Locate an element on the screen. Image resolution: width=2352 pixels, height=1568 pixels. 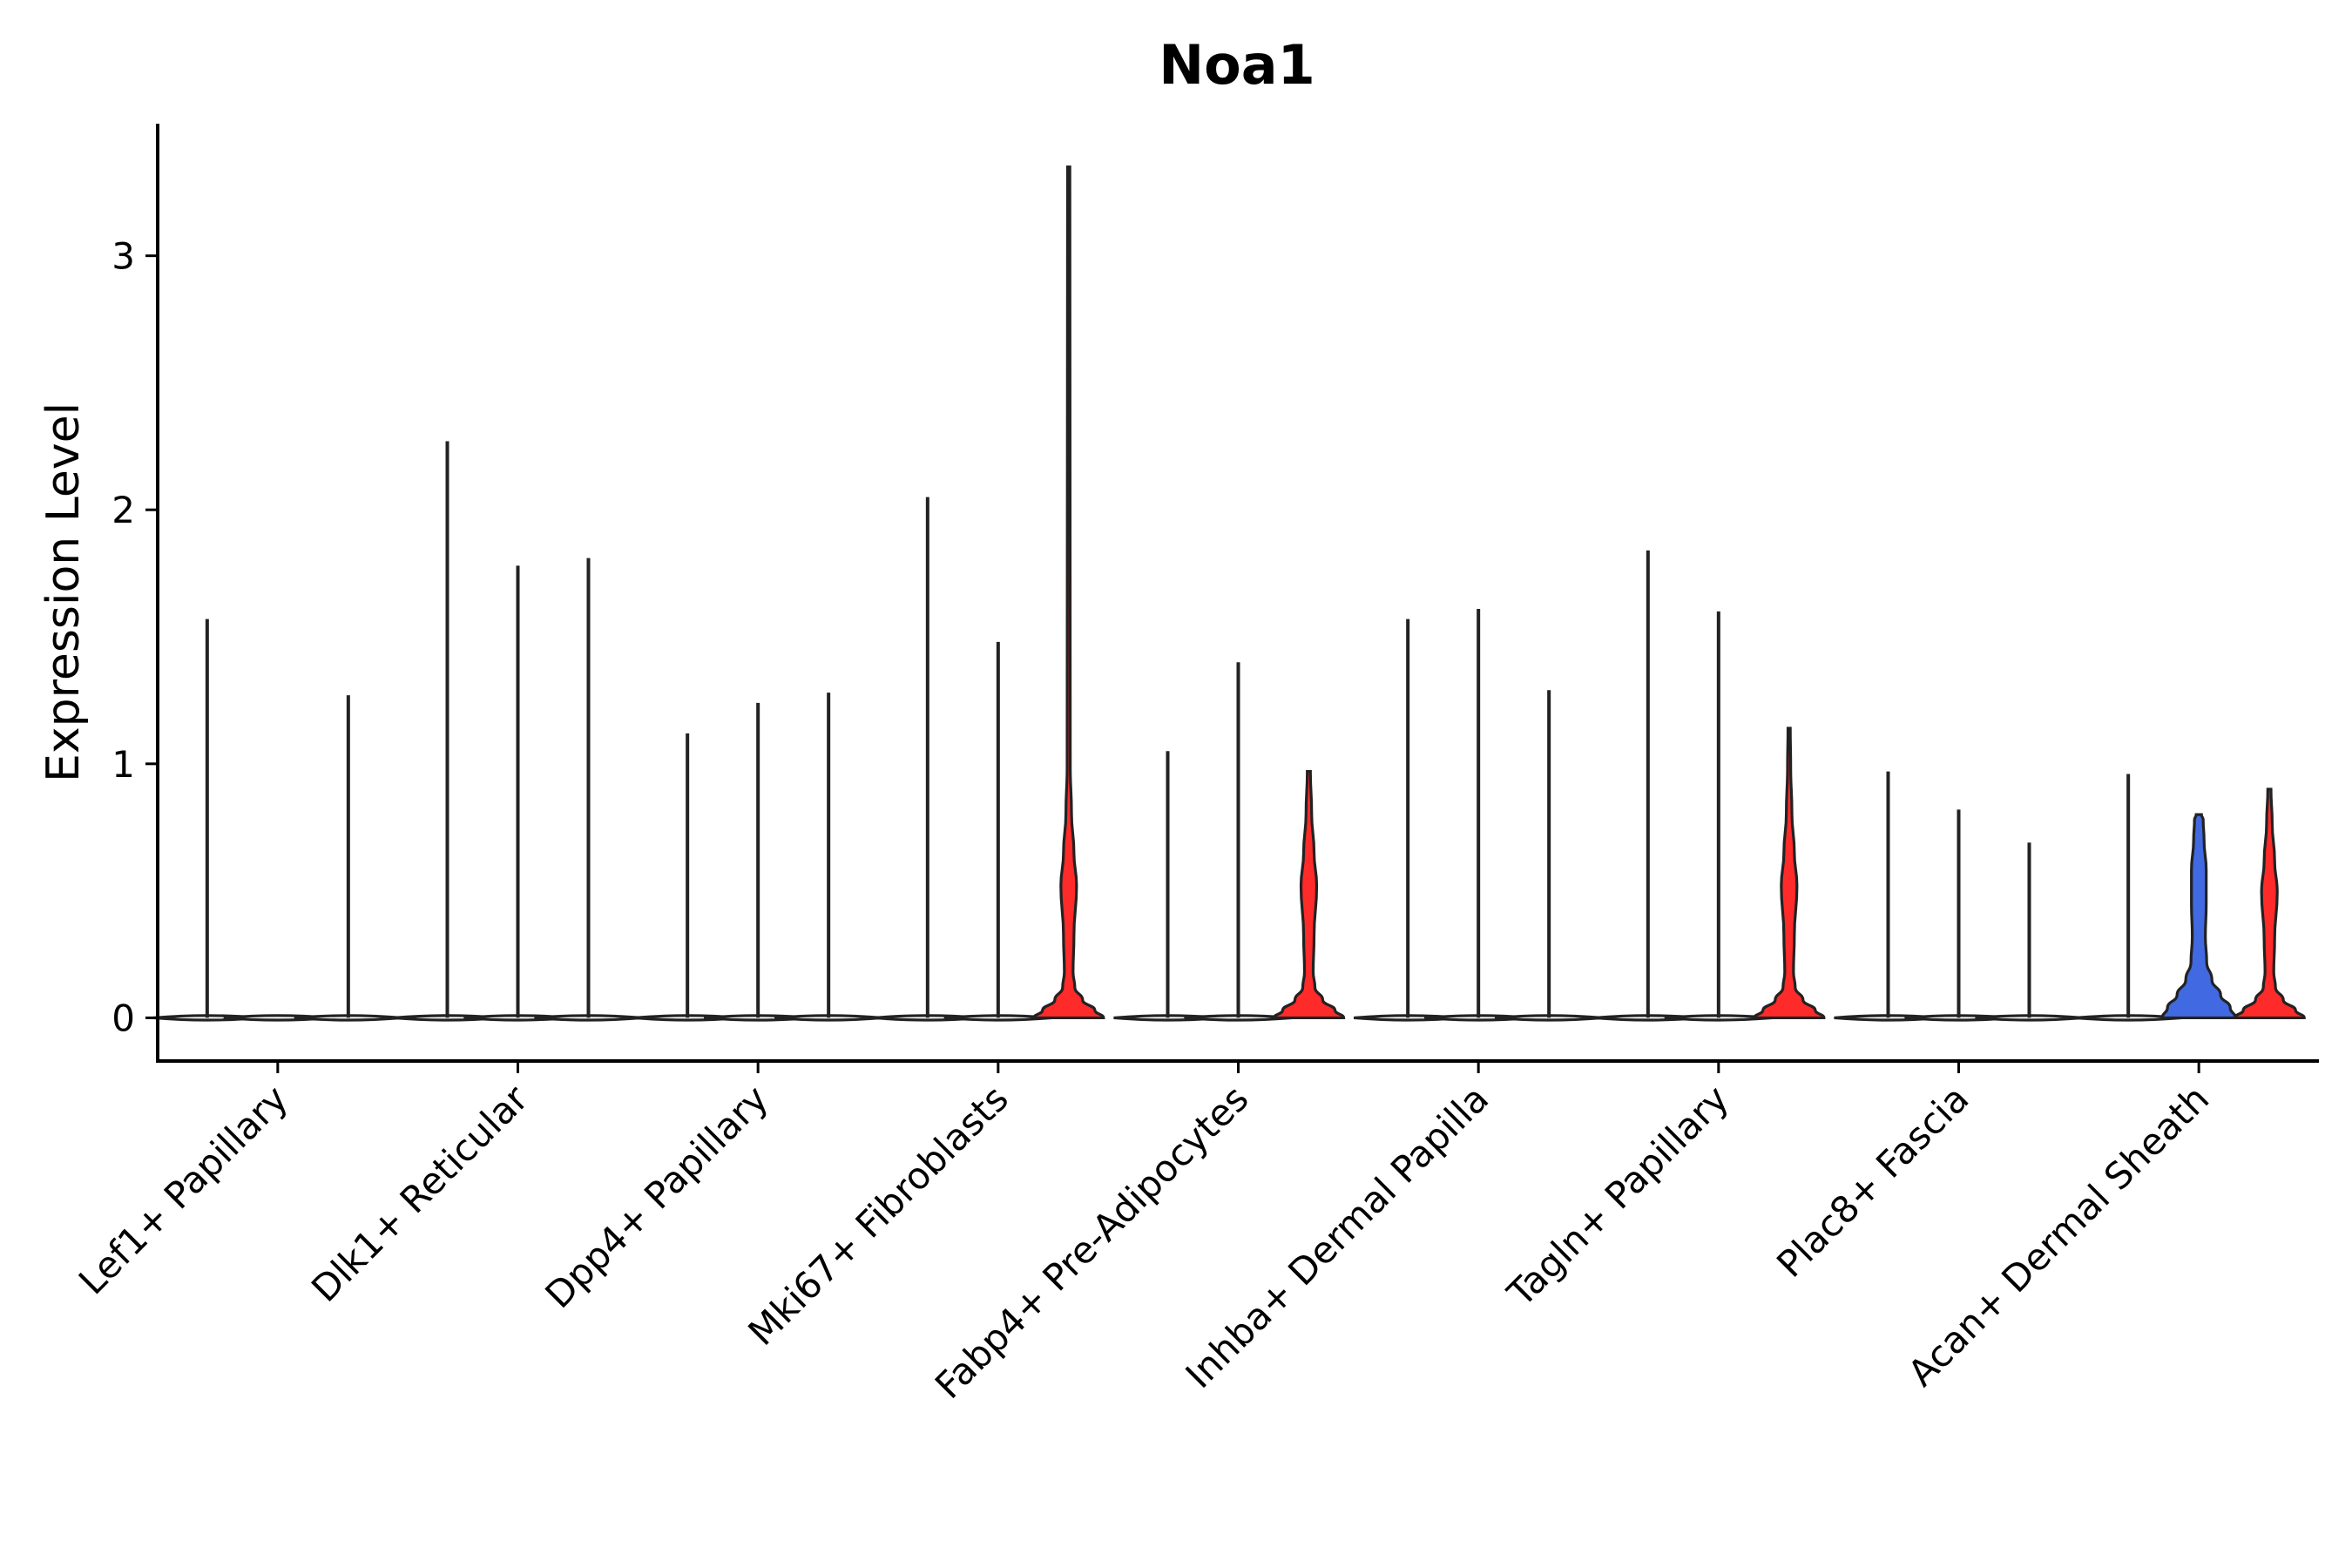
y-tick-label: 0 is located at coordinates (124, 1018).